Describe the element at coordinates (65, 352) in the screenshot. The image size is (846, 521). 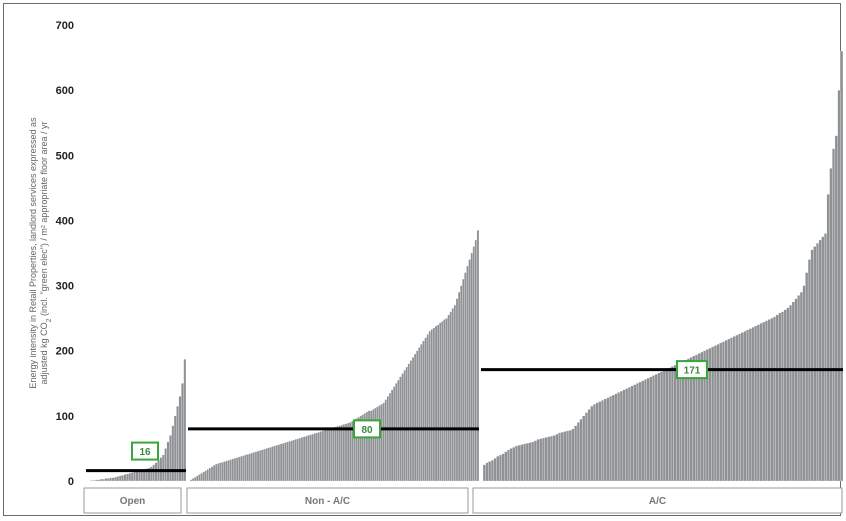
I see `y-tick-label: 200` at that location.